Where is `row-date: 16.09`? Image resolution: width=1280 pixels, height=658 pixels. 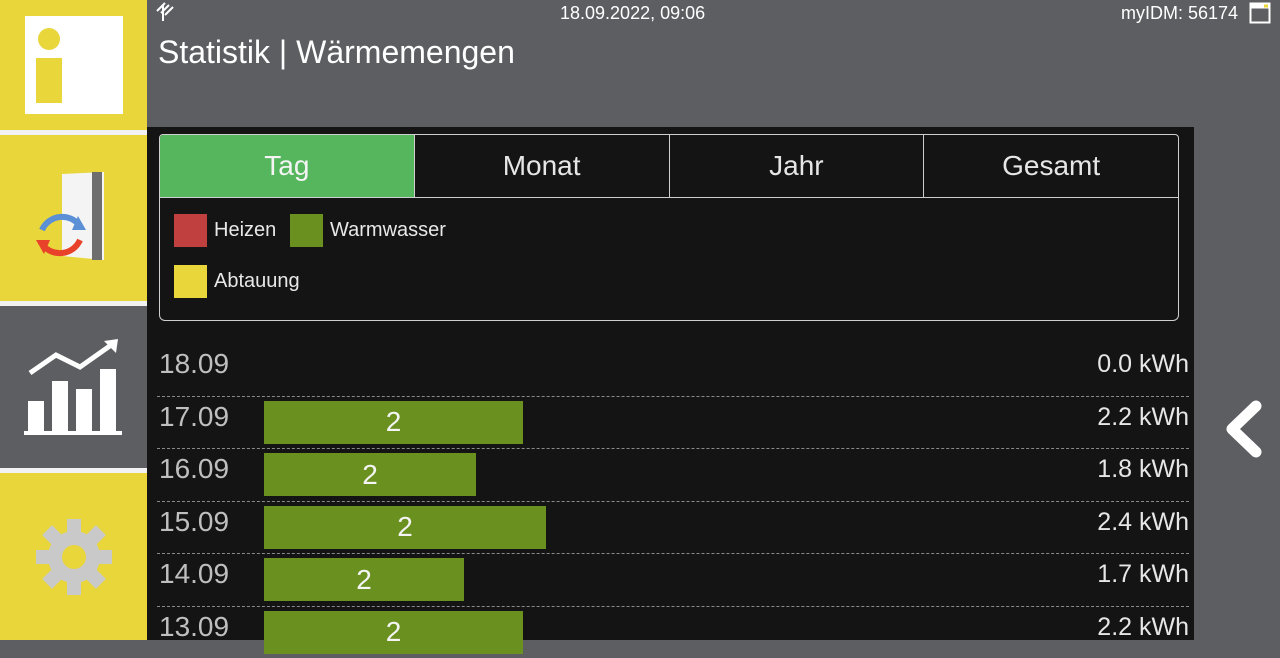
row-date: 16.09 is located at coordinates (194, 469).